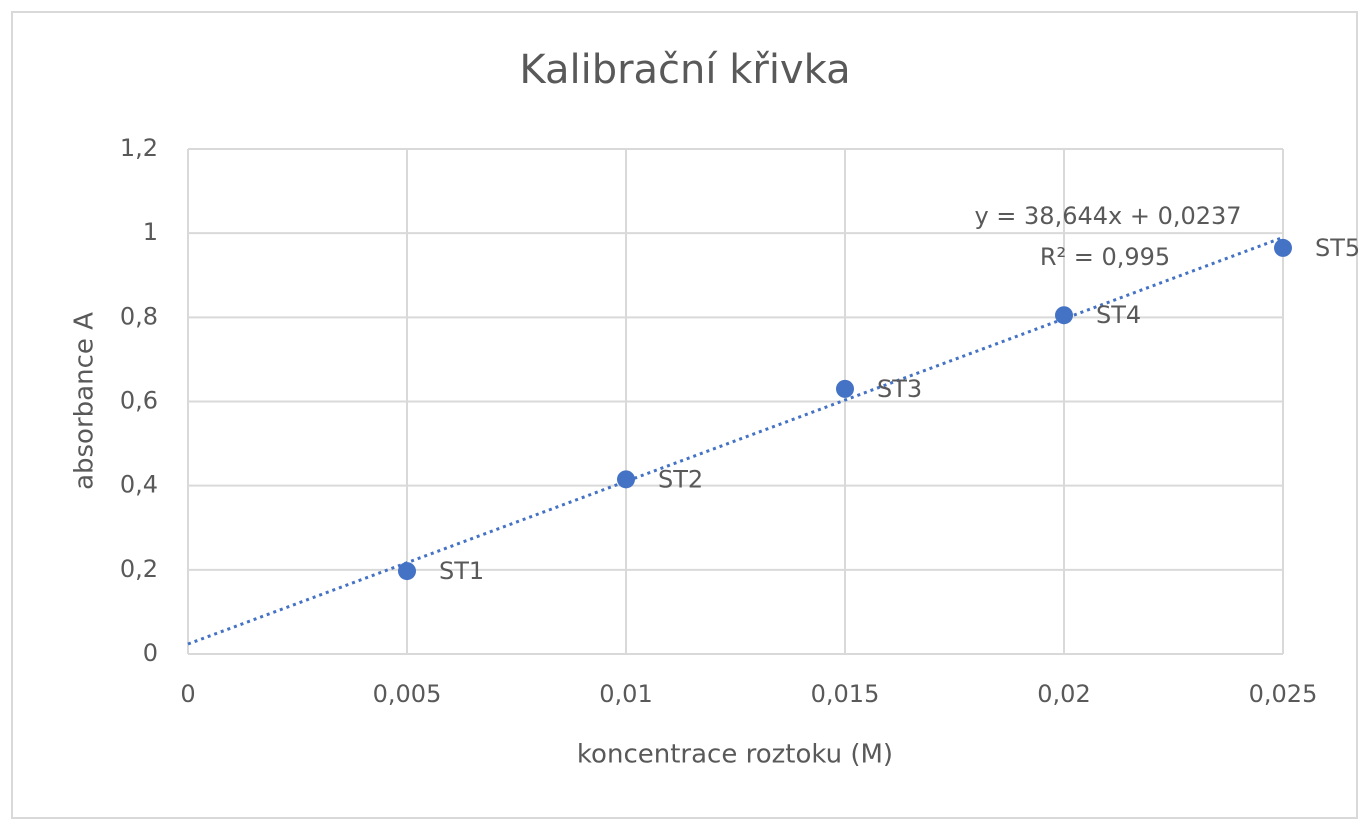 Image resolution: width=1369 pixels, height=829 pixels. Describe the element at coordinates (187, 694) in the screenshot. I see `x-tick-label: 0` at that location.